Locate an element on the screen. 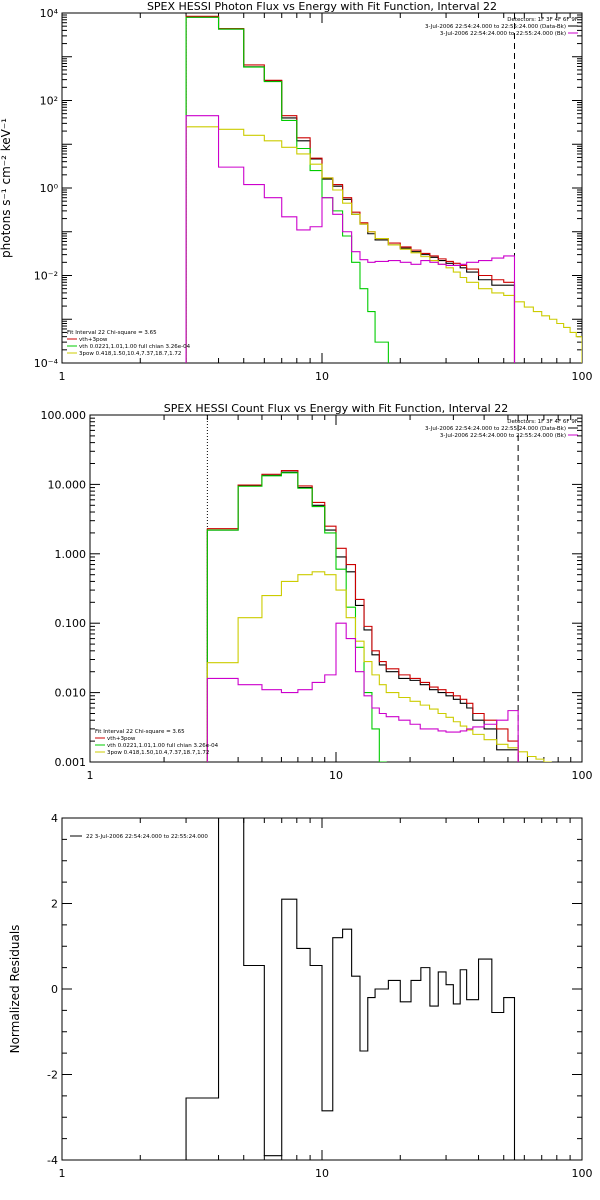 The height and width of the screenshot is (1200, 600). y-tick-label: 10⁻⁴ is located at coordinates (46, 363).